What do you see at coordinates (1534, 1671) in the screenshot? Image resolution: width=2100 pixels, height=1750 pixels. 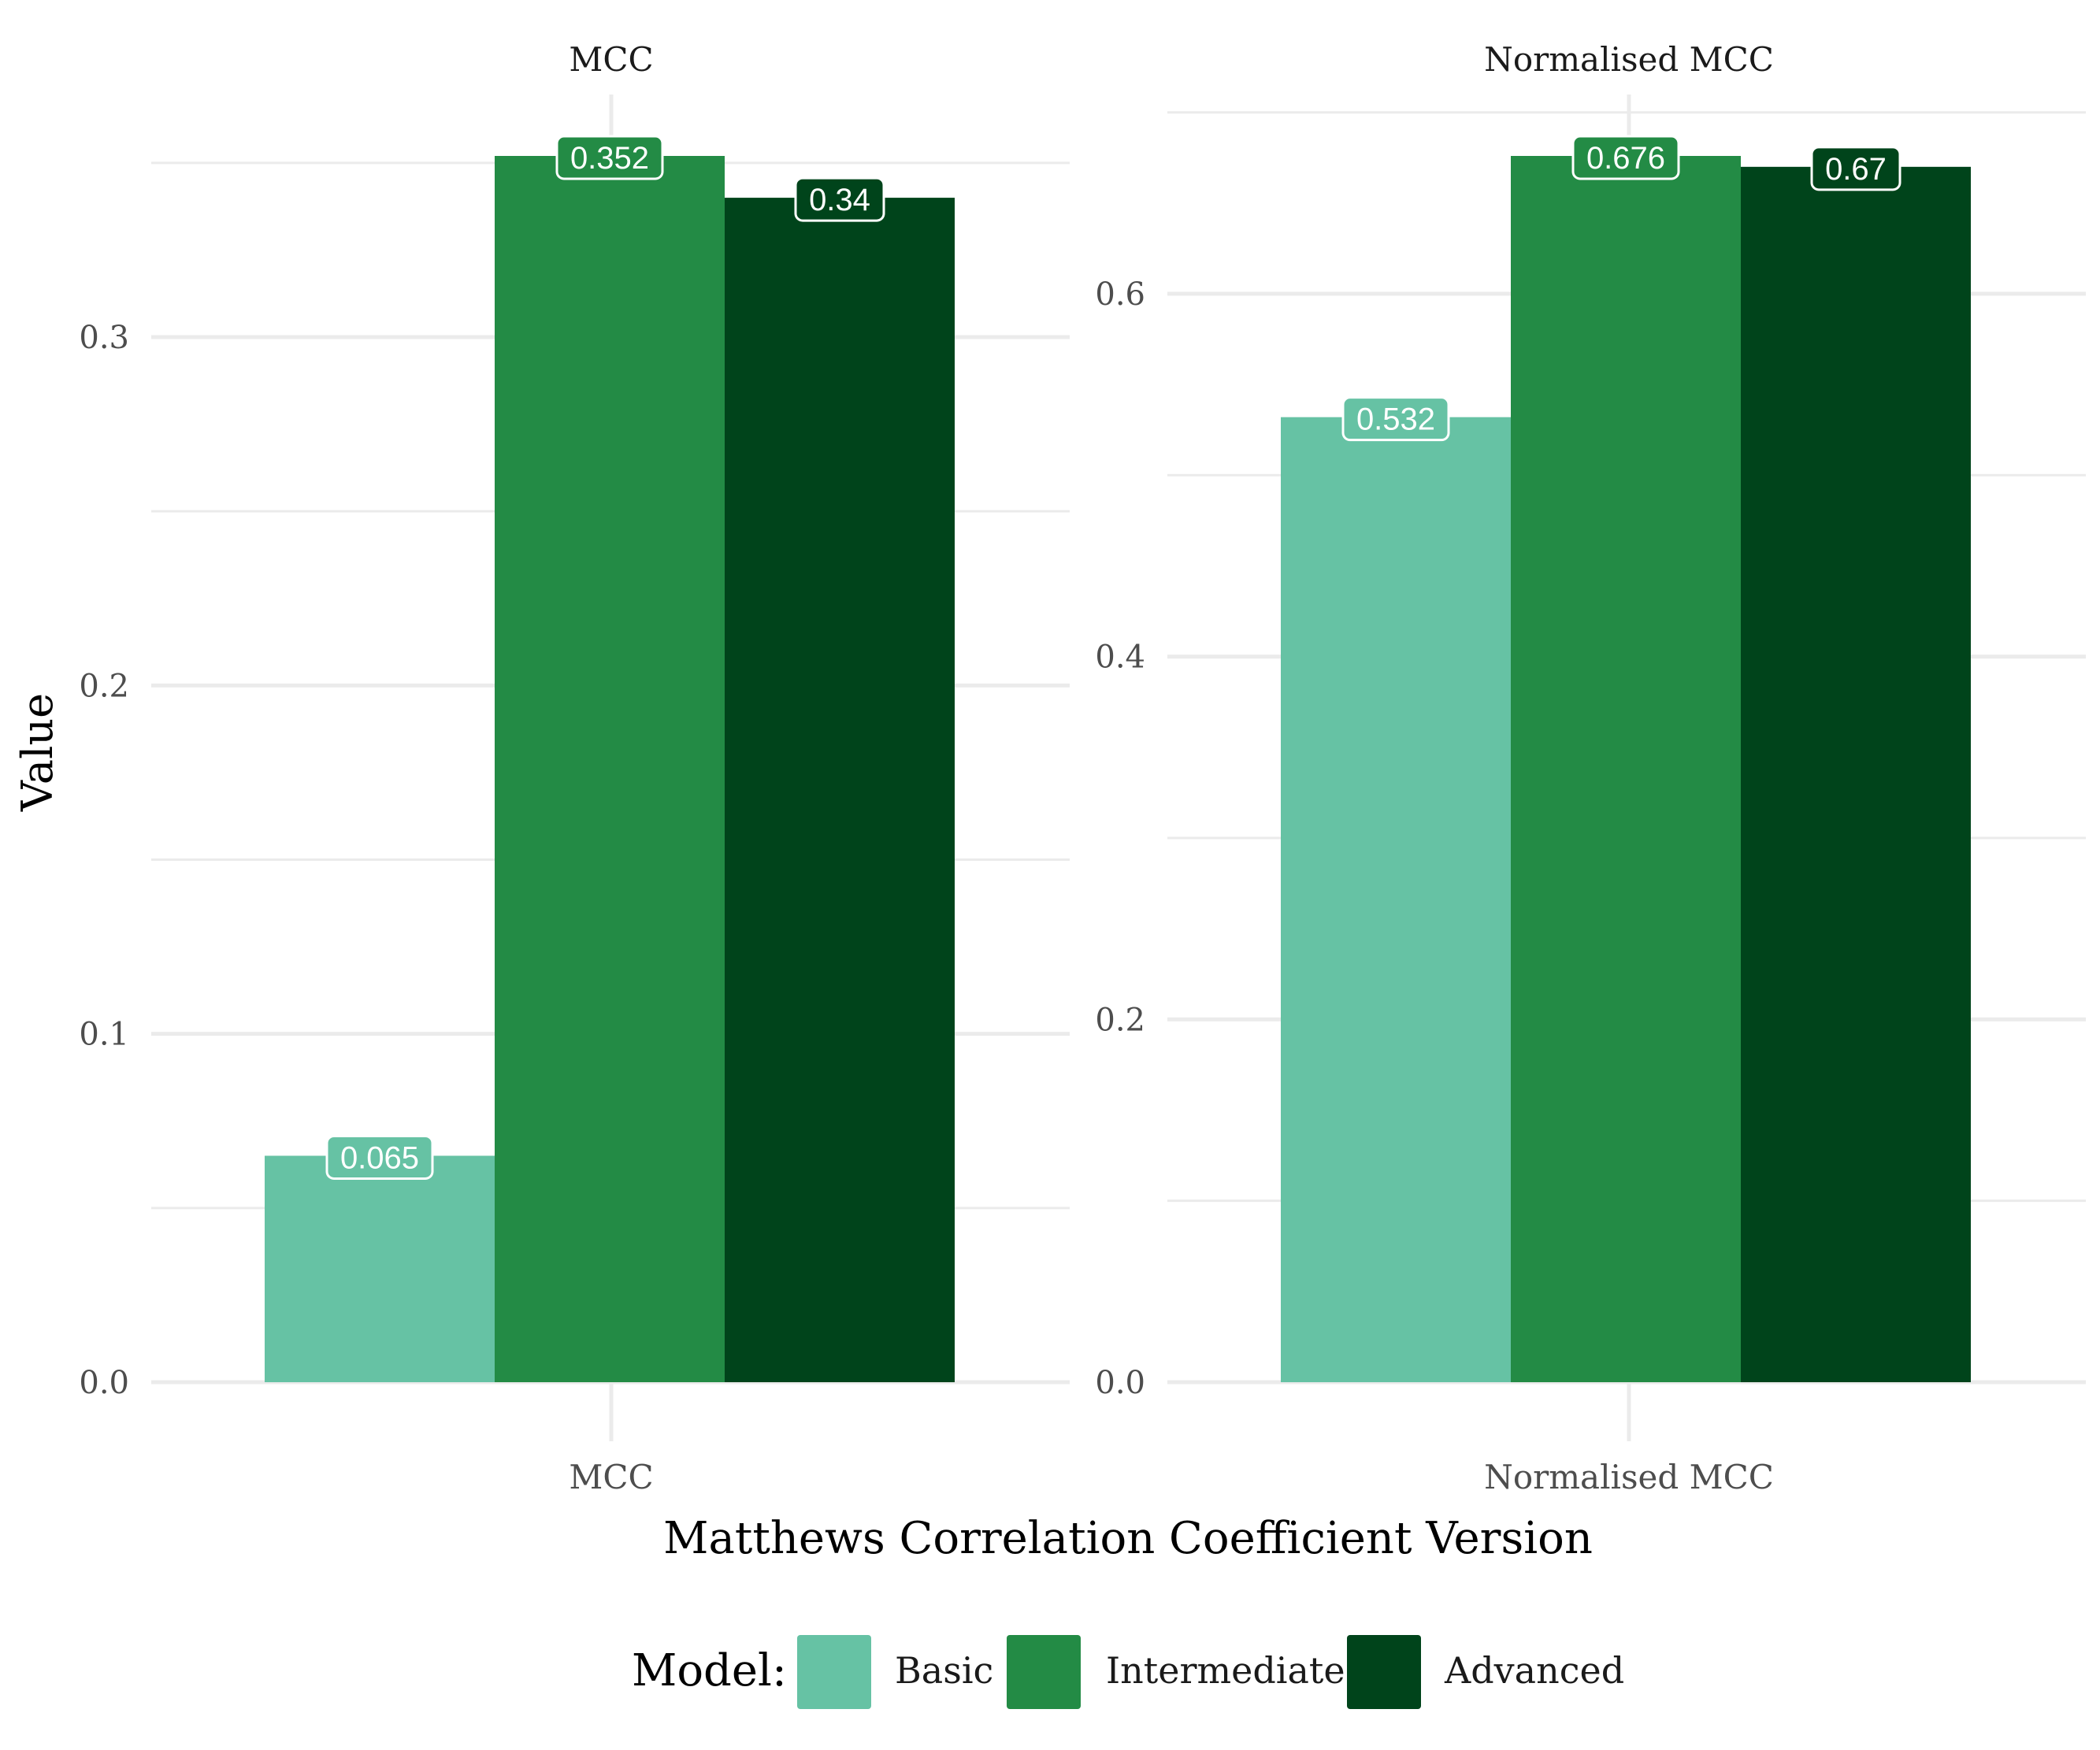 I see `legend-label-advanced: Advanced` at bounding box center [1534, 1671].